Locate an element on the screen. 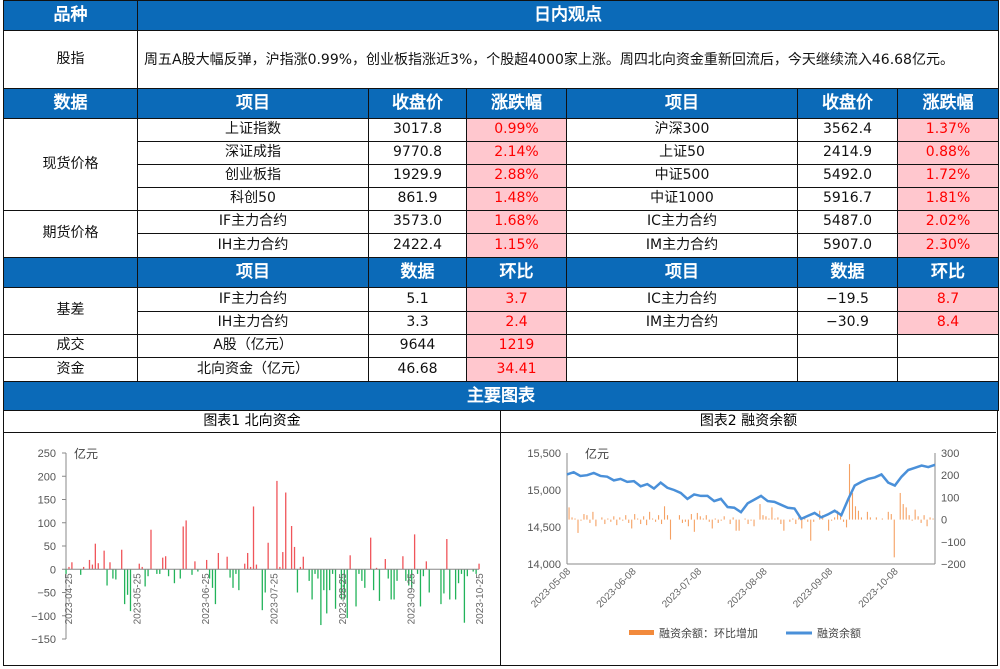  basis-header-5: 环比 is located at coordinates (948, 272).